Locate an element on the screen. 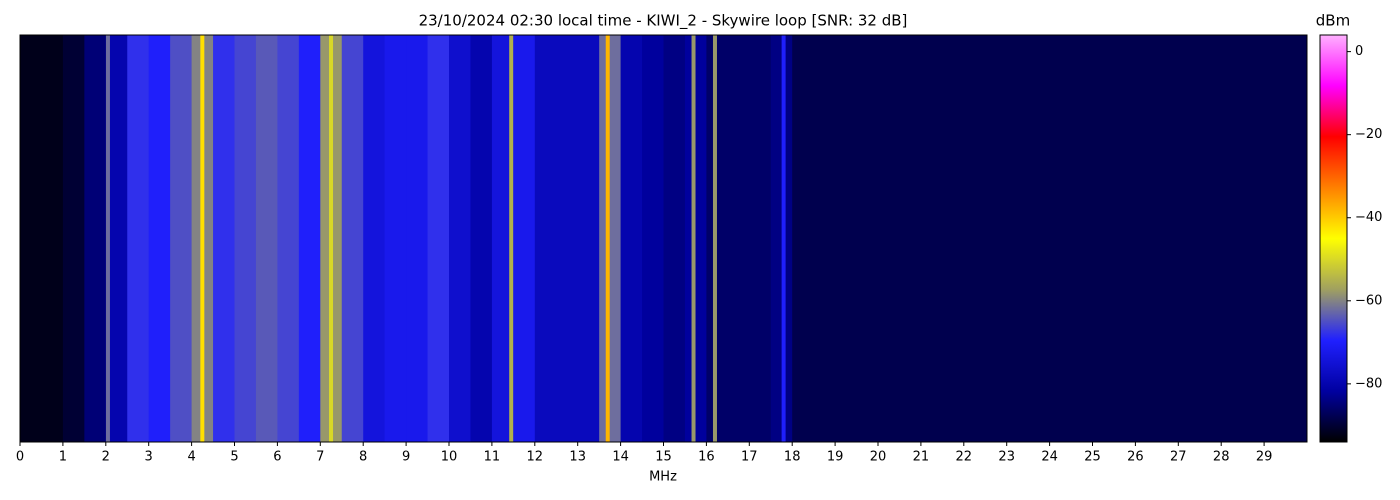 This screenshot has width=1400, height=500. x-tick-label: 27 is located at coordinates (1178, 457).